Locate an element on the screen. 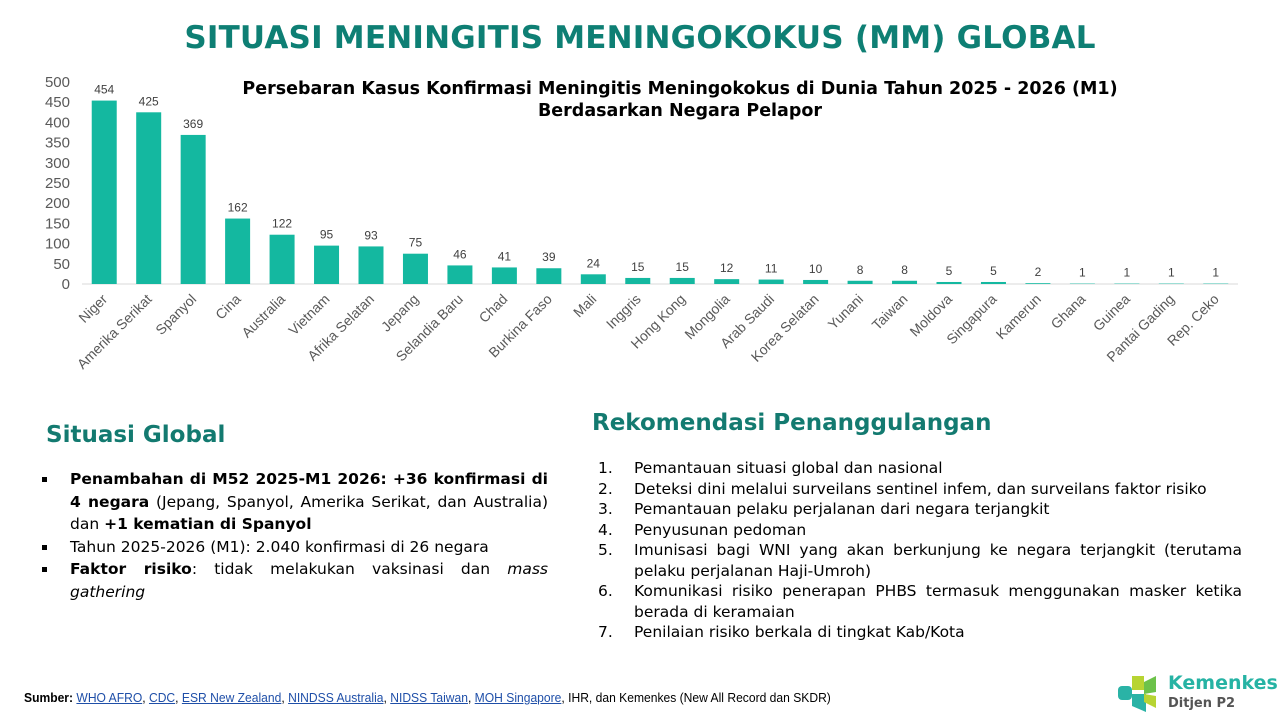 This screenshot has width=1280, height=721. rekomendasi-item: 1. Pemantauan situasi global dan nasional is located at coordinates (920, 468).